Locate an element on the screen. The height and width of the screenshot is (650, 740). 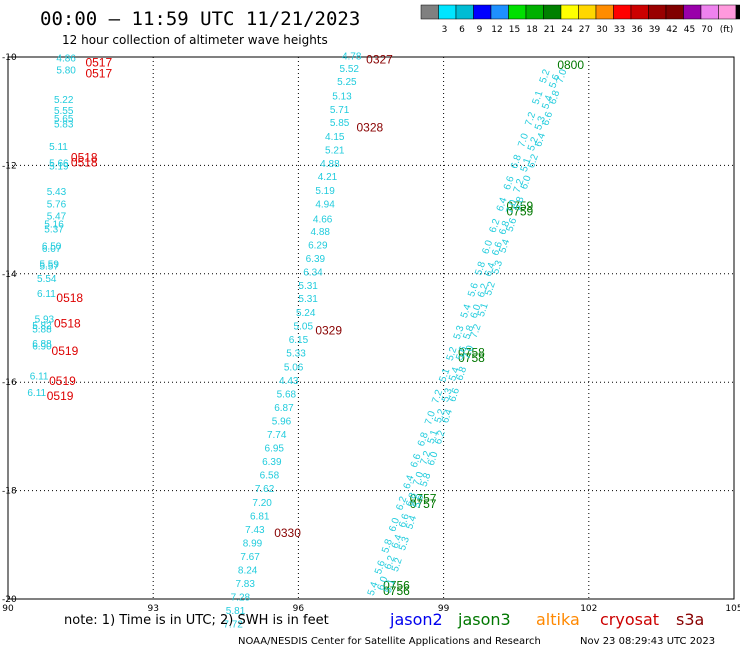
satellite-legend: jason2 jason3 altika cryosat s3a is located at coordinates (546, 619).